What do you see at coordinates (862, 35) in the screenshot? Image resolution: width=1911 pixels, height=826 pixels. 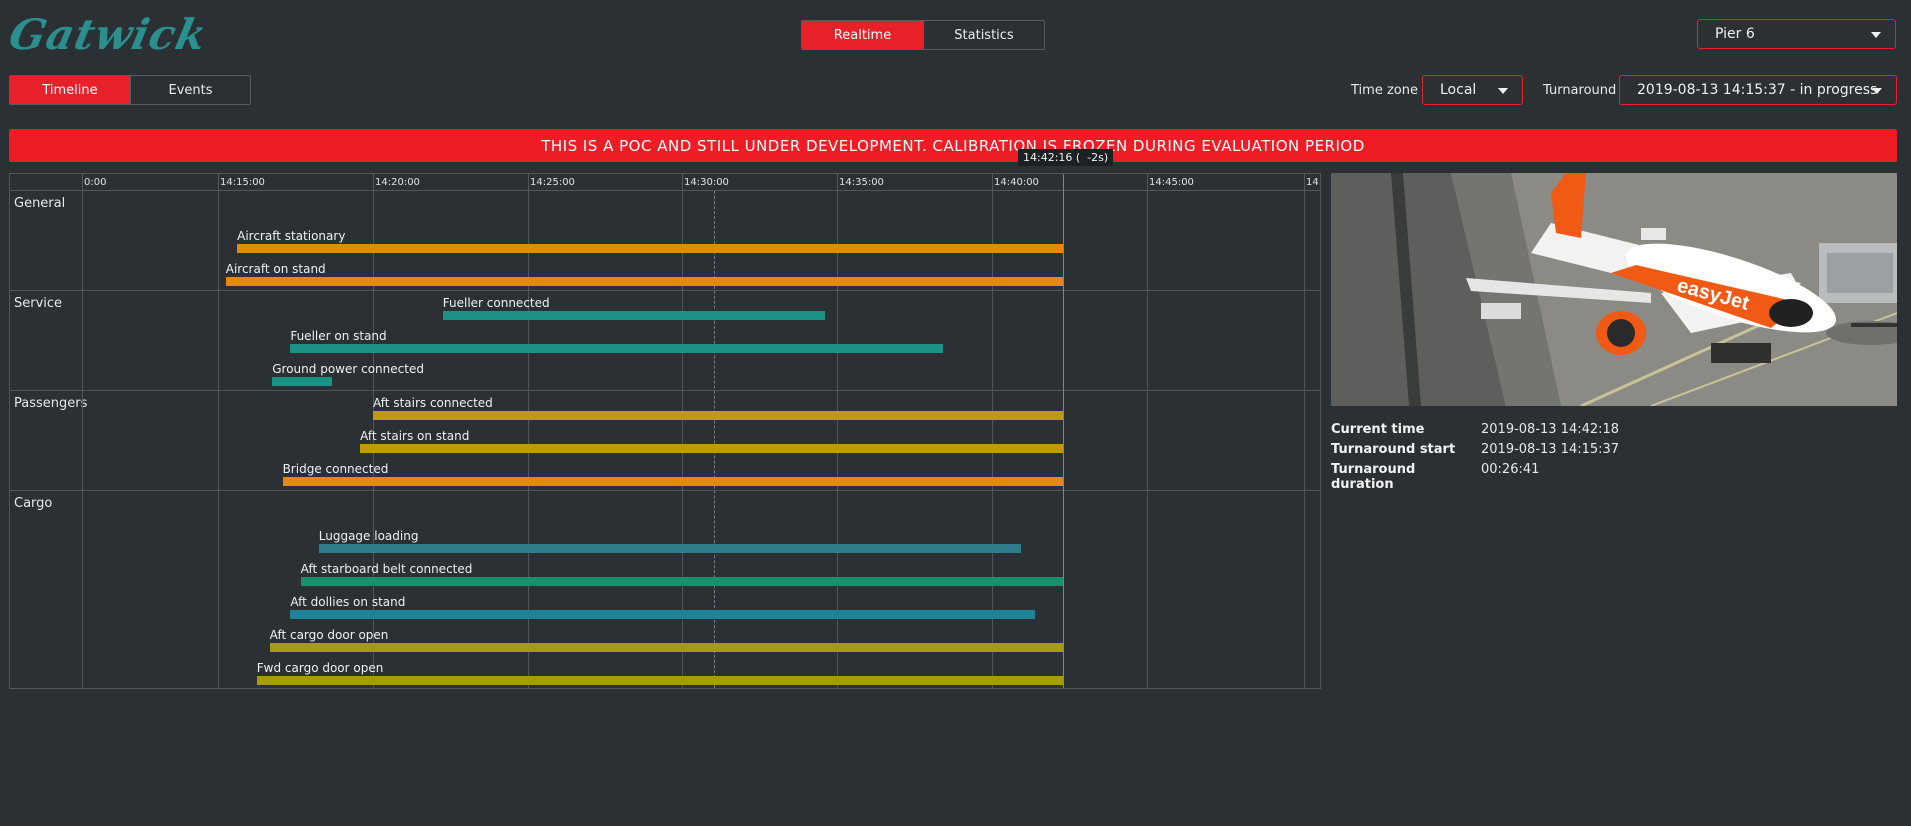 I see `realtime-button: Realtime` at bounding box center [862, 35].